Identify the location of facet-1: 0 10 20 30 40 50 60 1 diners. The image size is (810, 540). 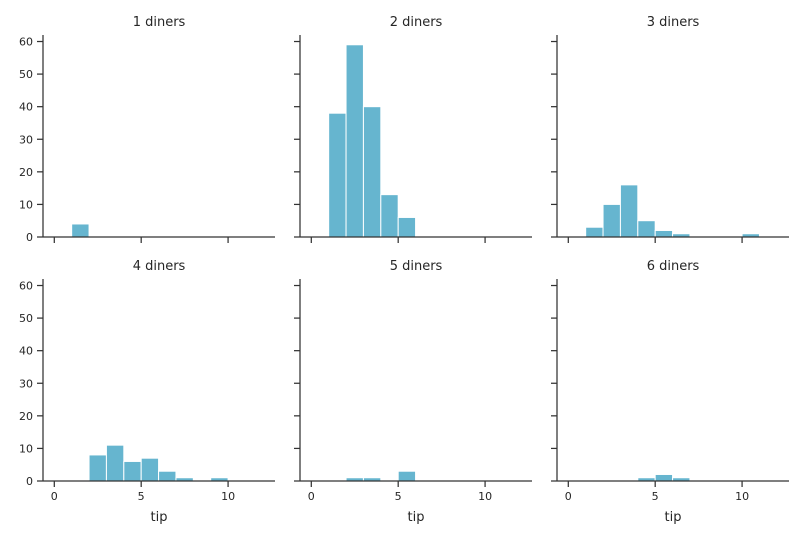
(147, 129).